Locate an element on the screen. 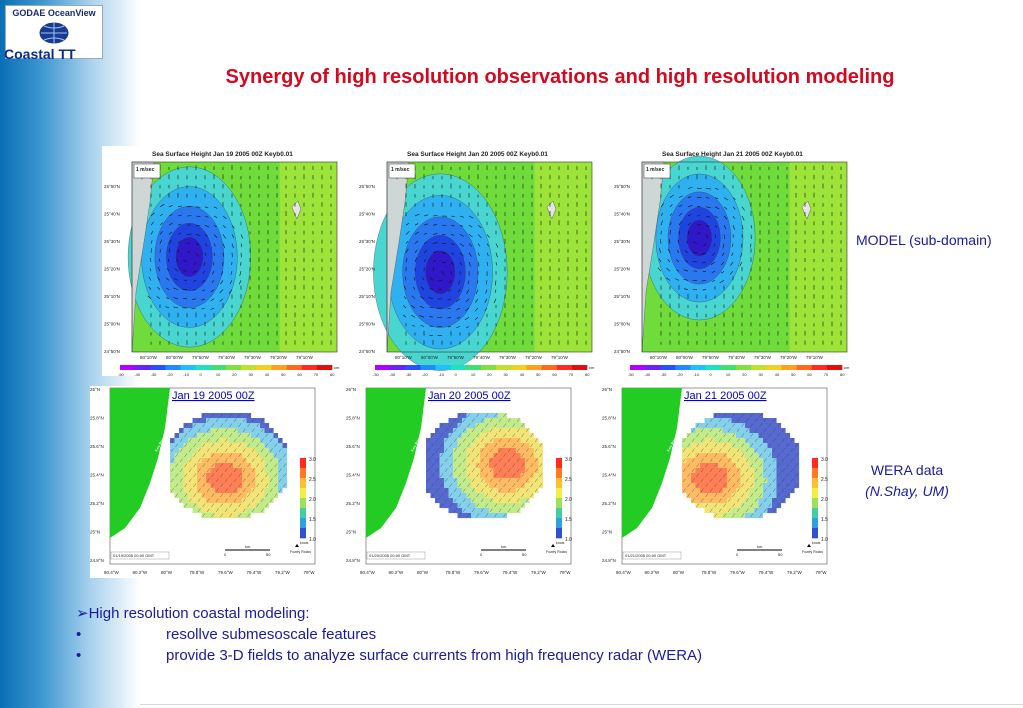  wera-colorbar-swatch is located at coordinates (815, 513).